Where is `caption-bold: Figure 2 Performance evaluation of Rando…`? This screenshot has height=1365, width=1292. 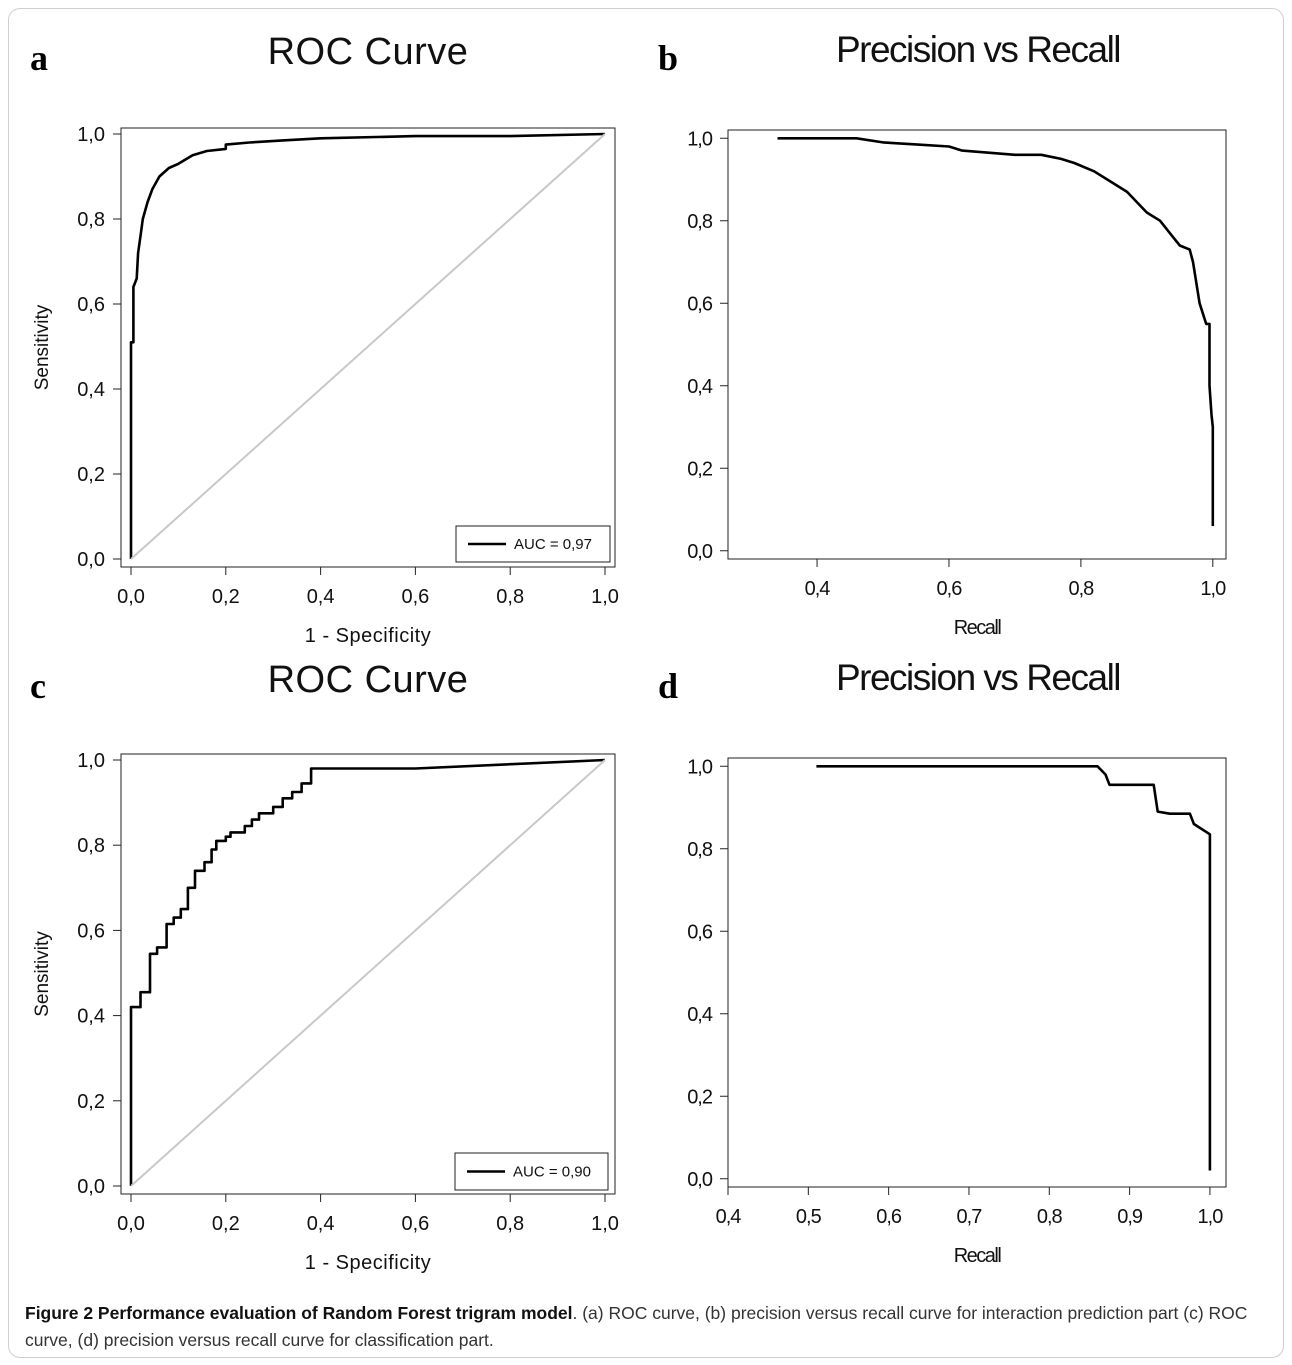 caption-bold: Figure 2 Performance evaluation of Rando… is located at coordinates (299, 1313).